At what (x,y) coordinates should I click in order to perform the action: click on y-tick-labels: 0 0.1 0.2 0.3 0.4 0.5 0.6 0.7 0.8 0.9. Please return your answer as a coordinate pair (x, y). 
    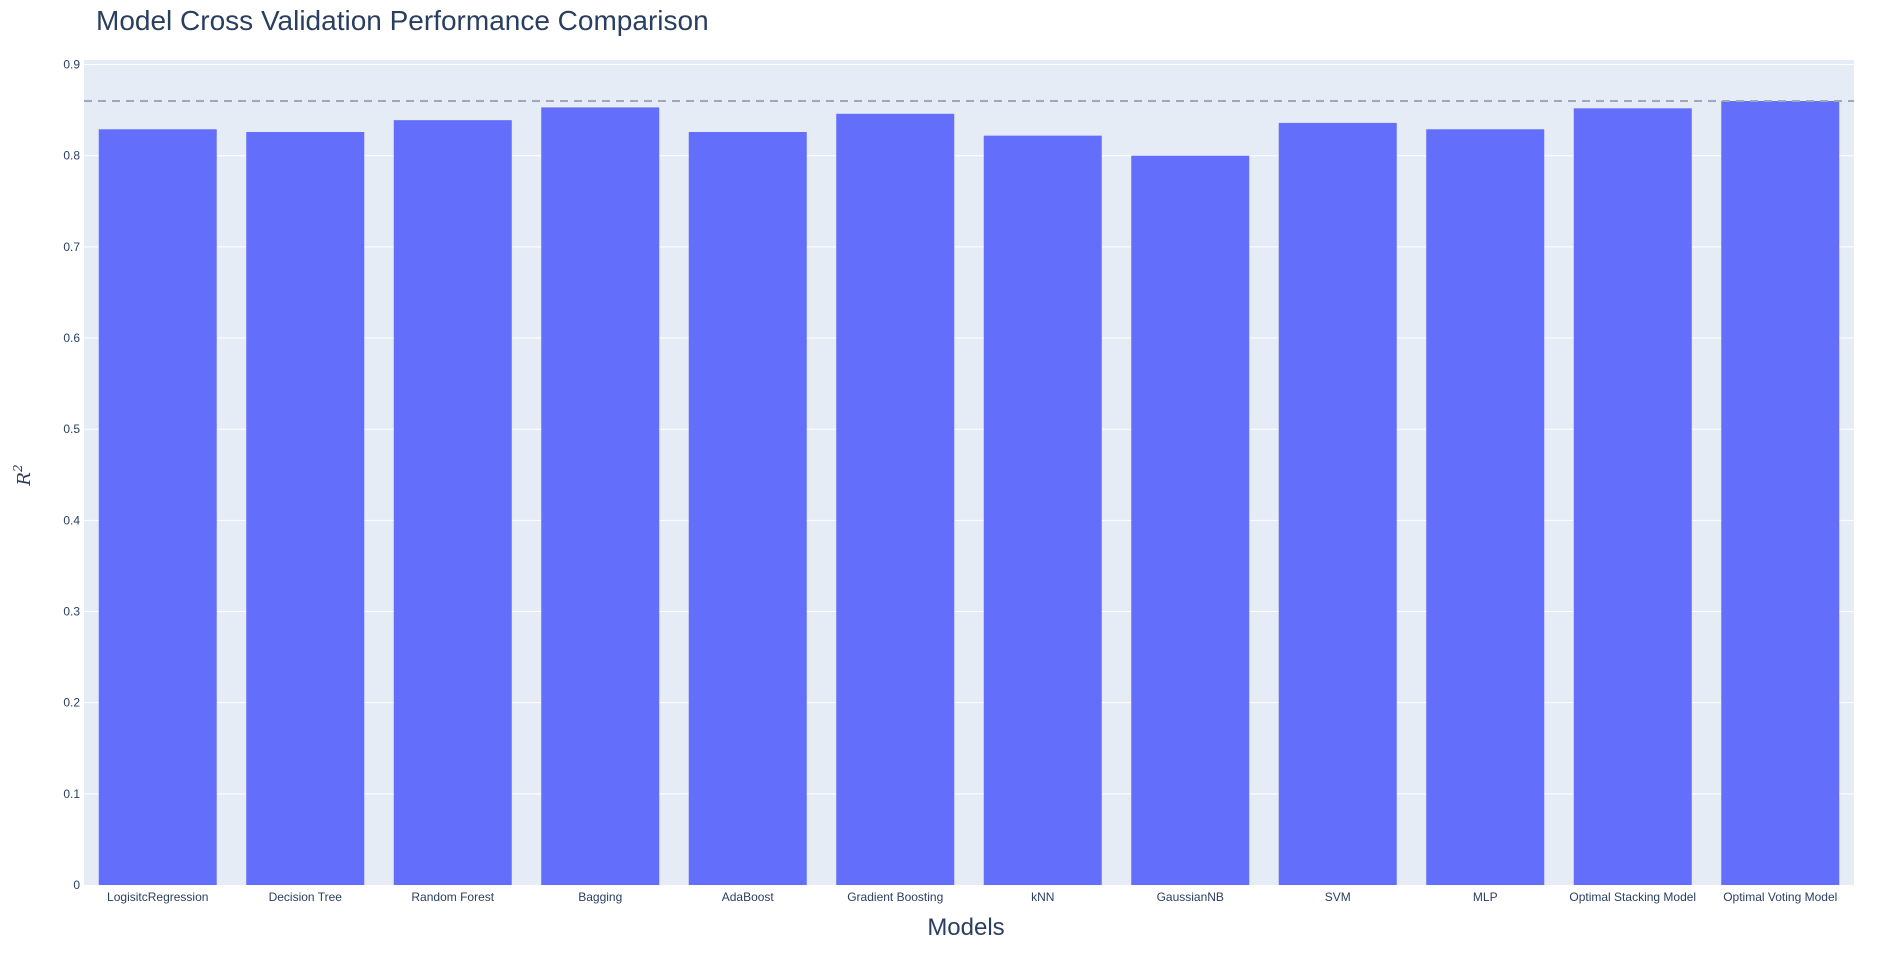
    Looking at the image, I should click on (71, 475).